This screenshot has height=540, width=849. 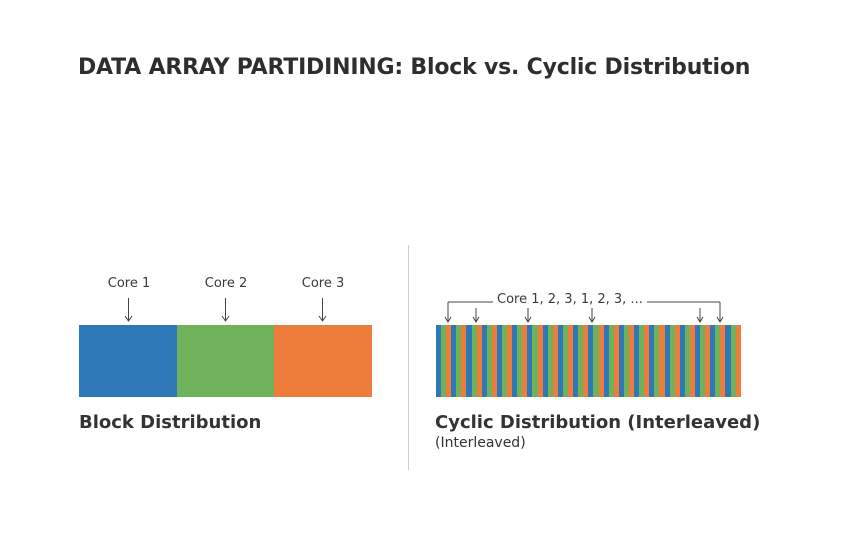 What do you see at coordinates (408, 357) in the screenshot?
I see `section-divider` at bounding box center [408, 357].